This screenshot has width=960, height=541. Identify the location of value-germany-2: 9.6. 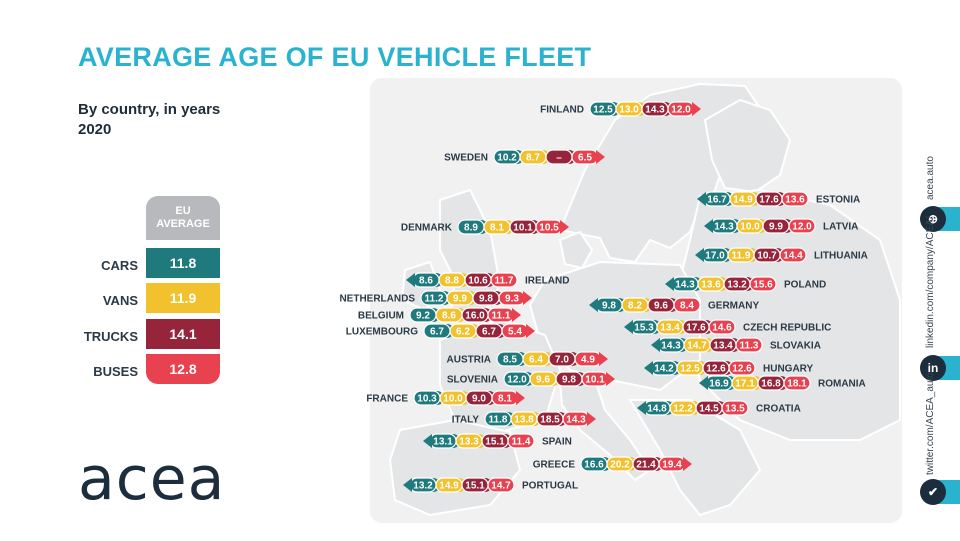
(661, 306).